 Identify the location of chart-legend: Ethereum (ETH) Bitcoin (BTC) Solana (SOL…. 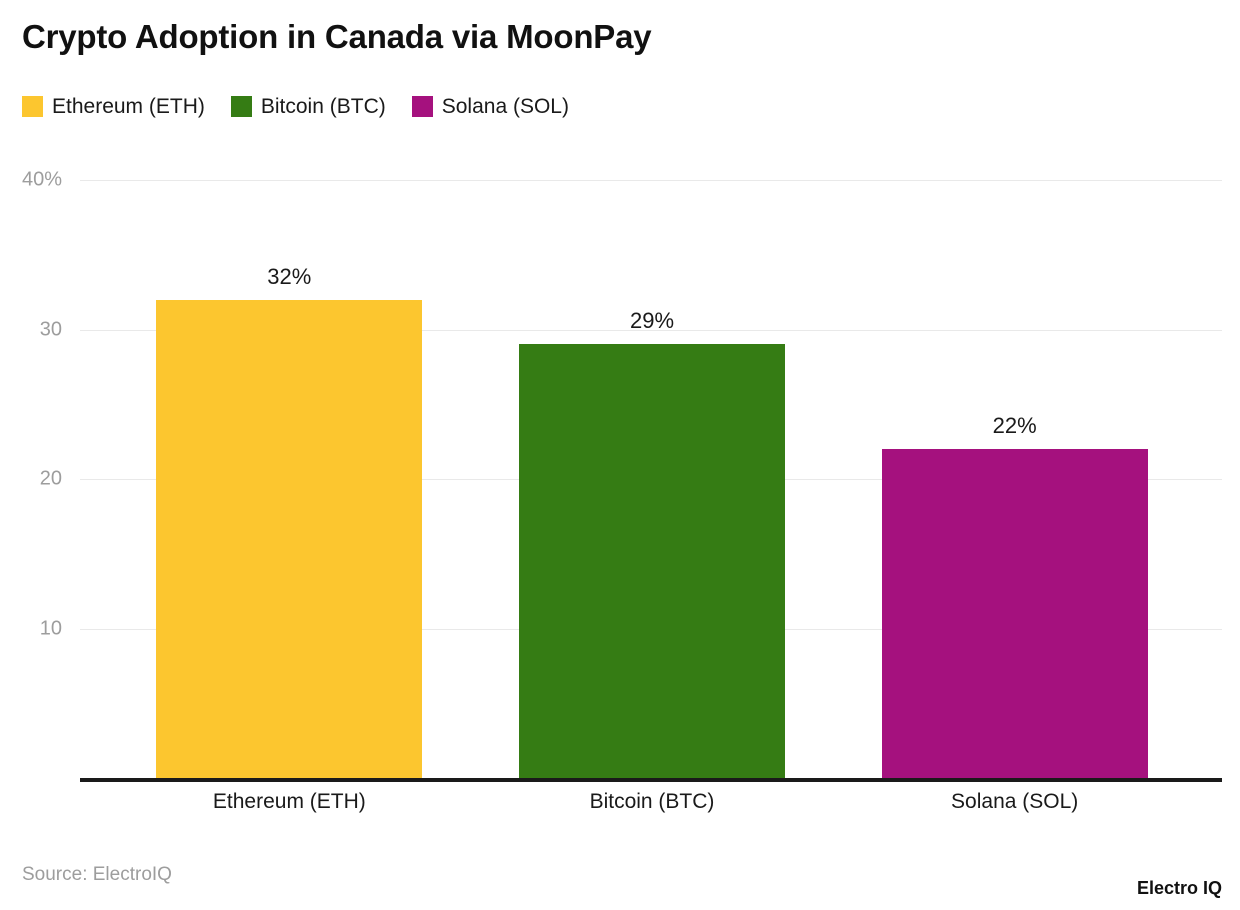
(295, 106).